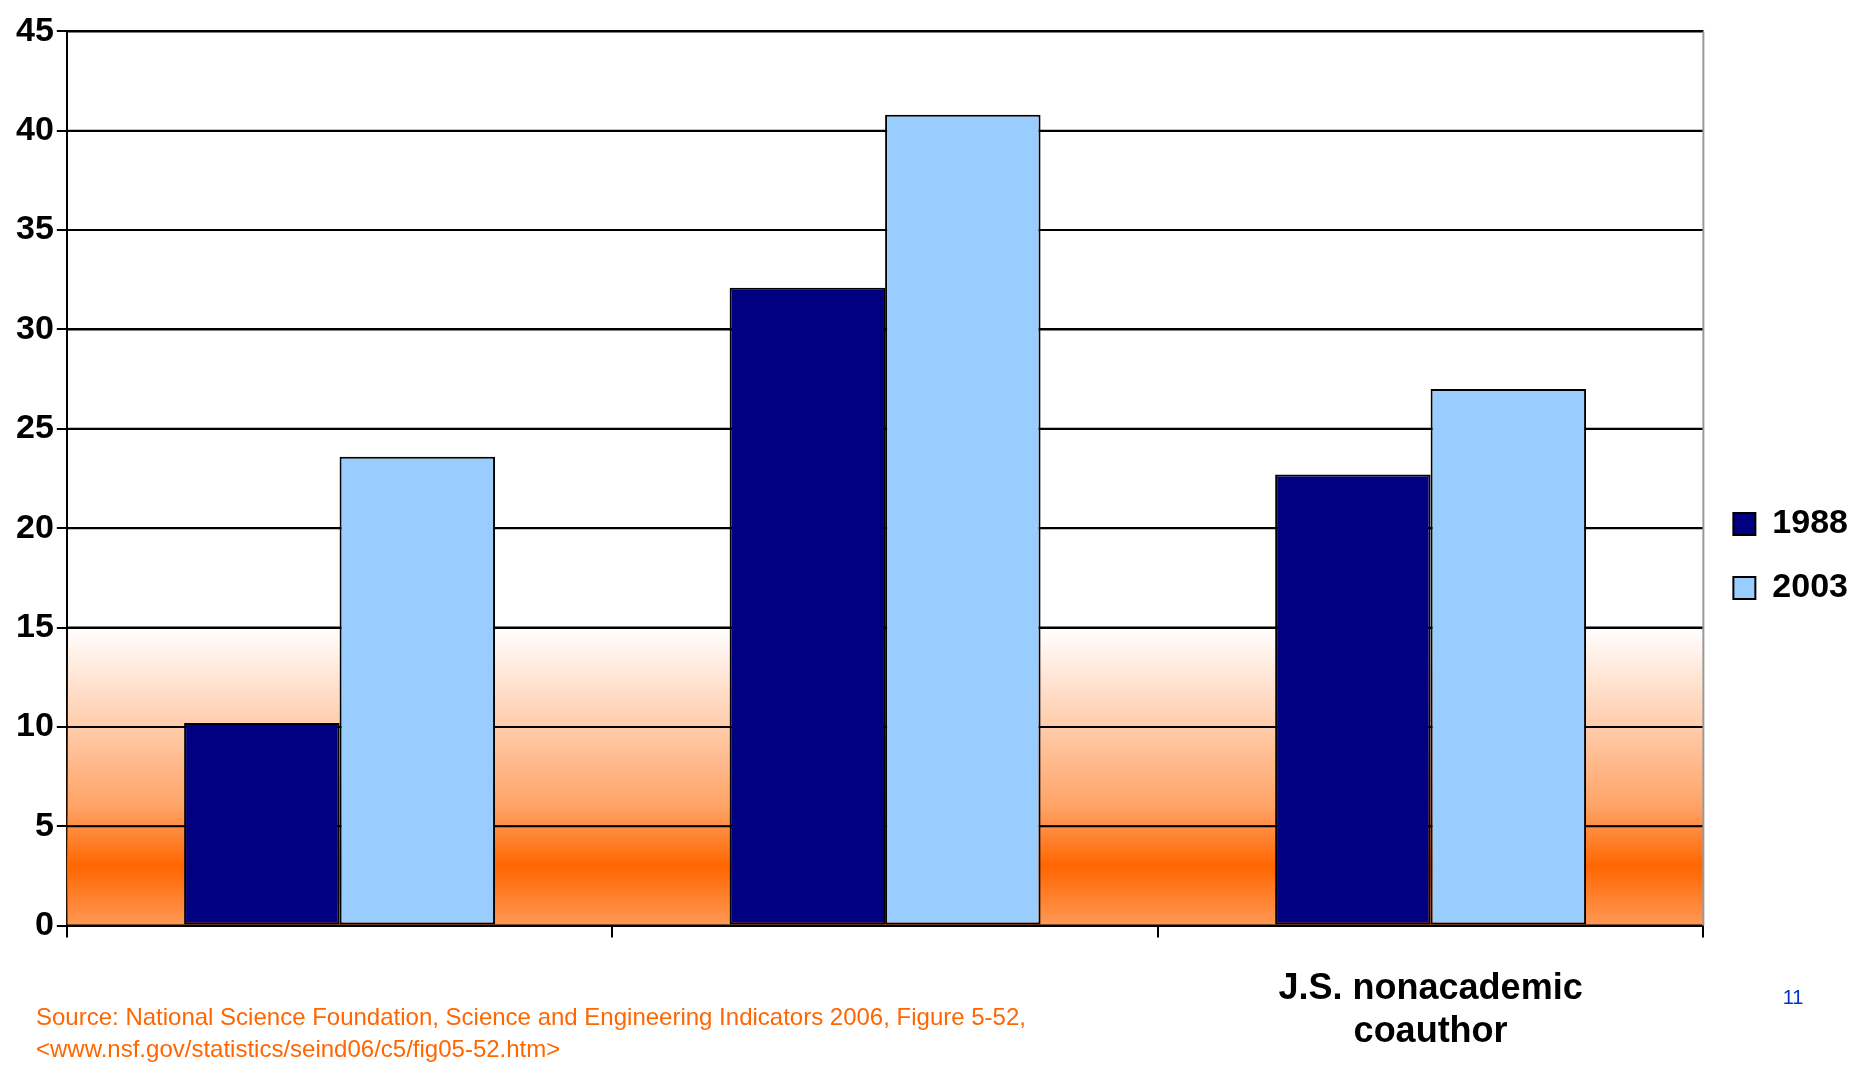 Image resolution: width=1871 pixels, height=1092 pixels. Describe the element at coordinates (34, 28) in the screenshot. I see `y-tick-label: 45` at that location.